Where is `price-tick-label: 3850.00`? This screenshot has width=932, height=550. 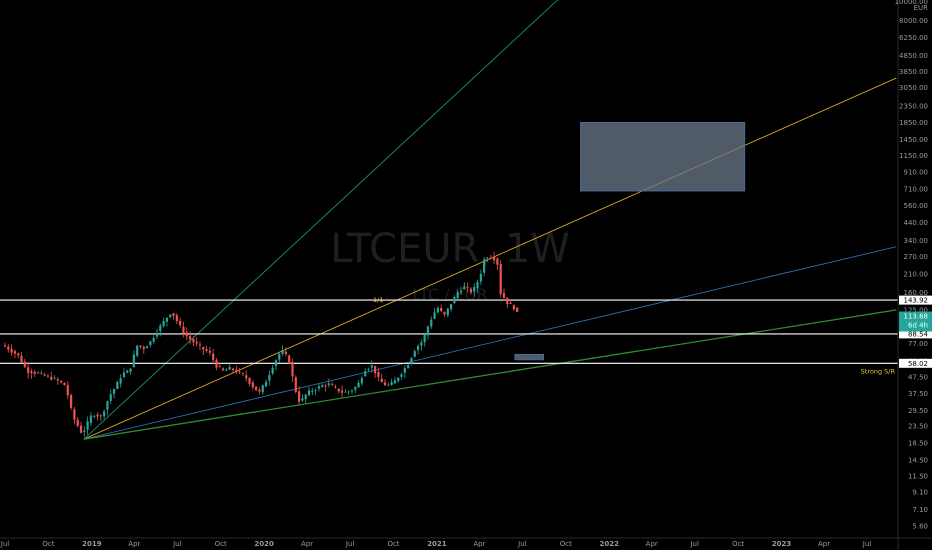 price-tick-label: 3850.00 is located at coordinates (913, 72).